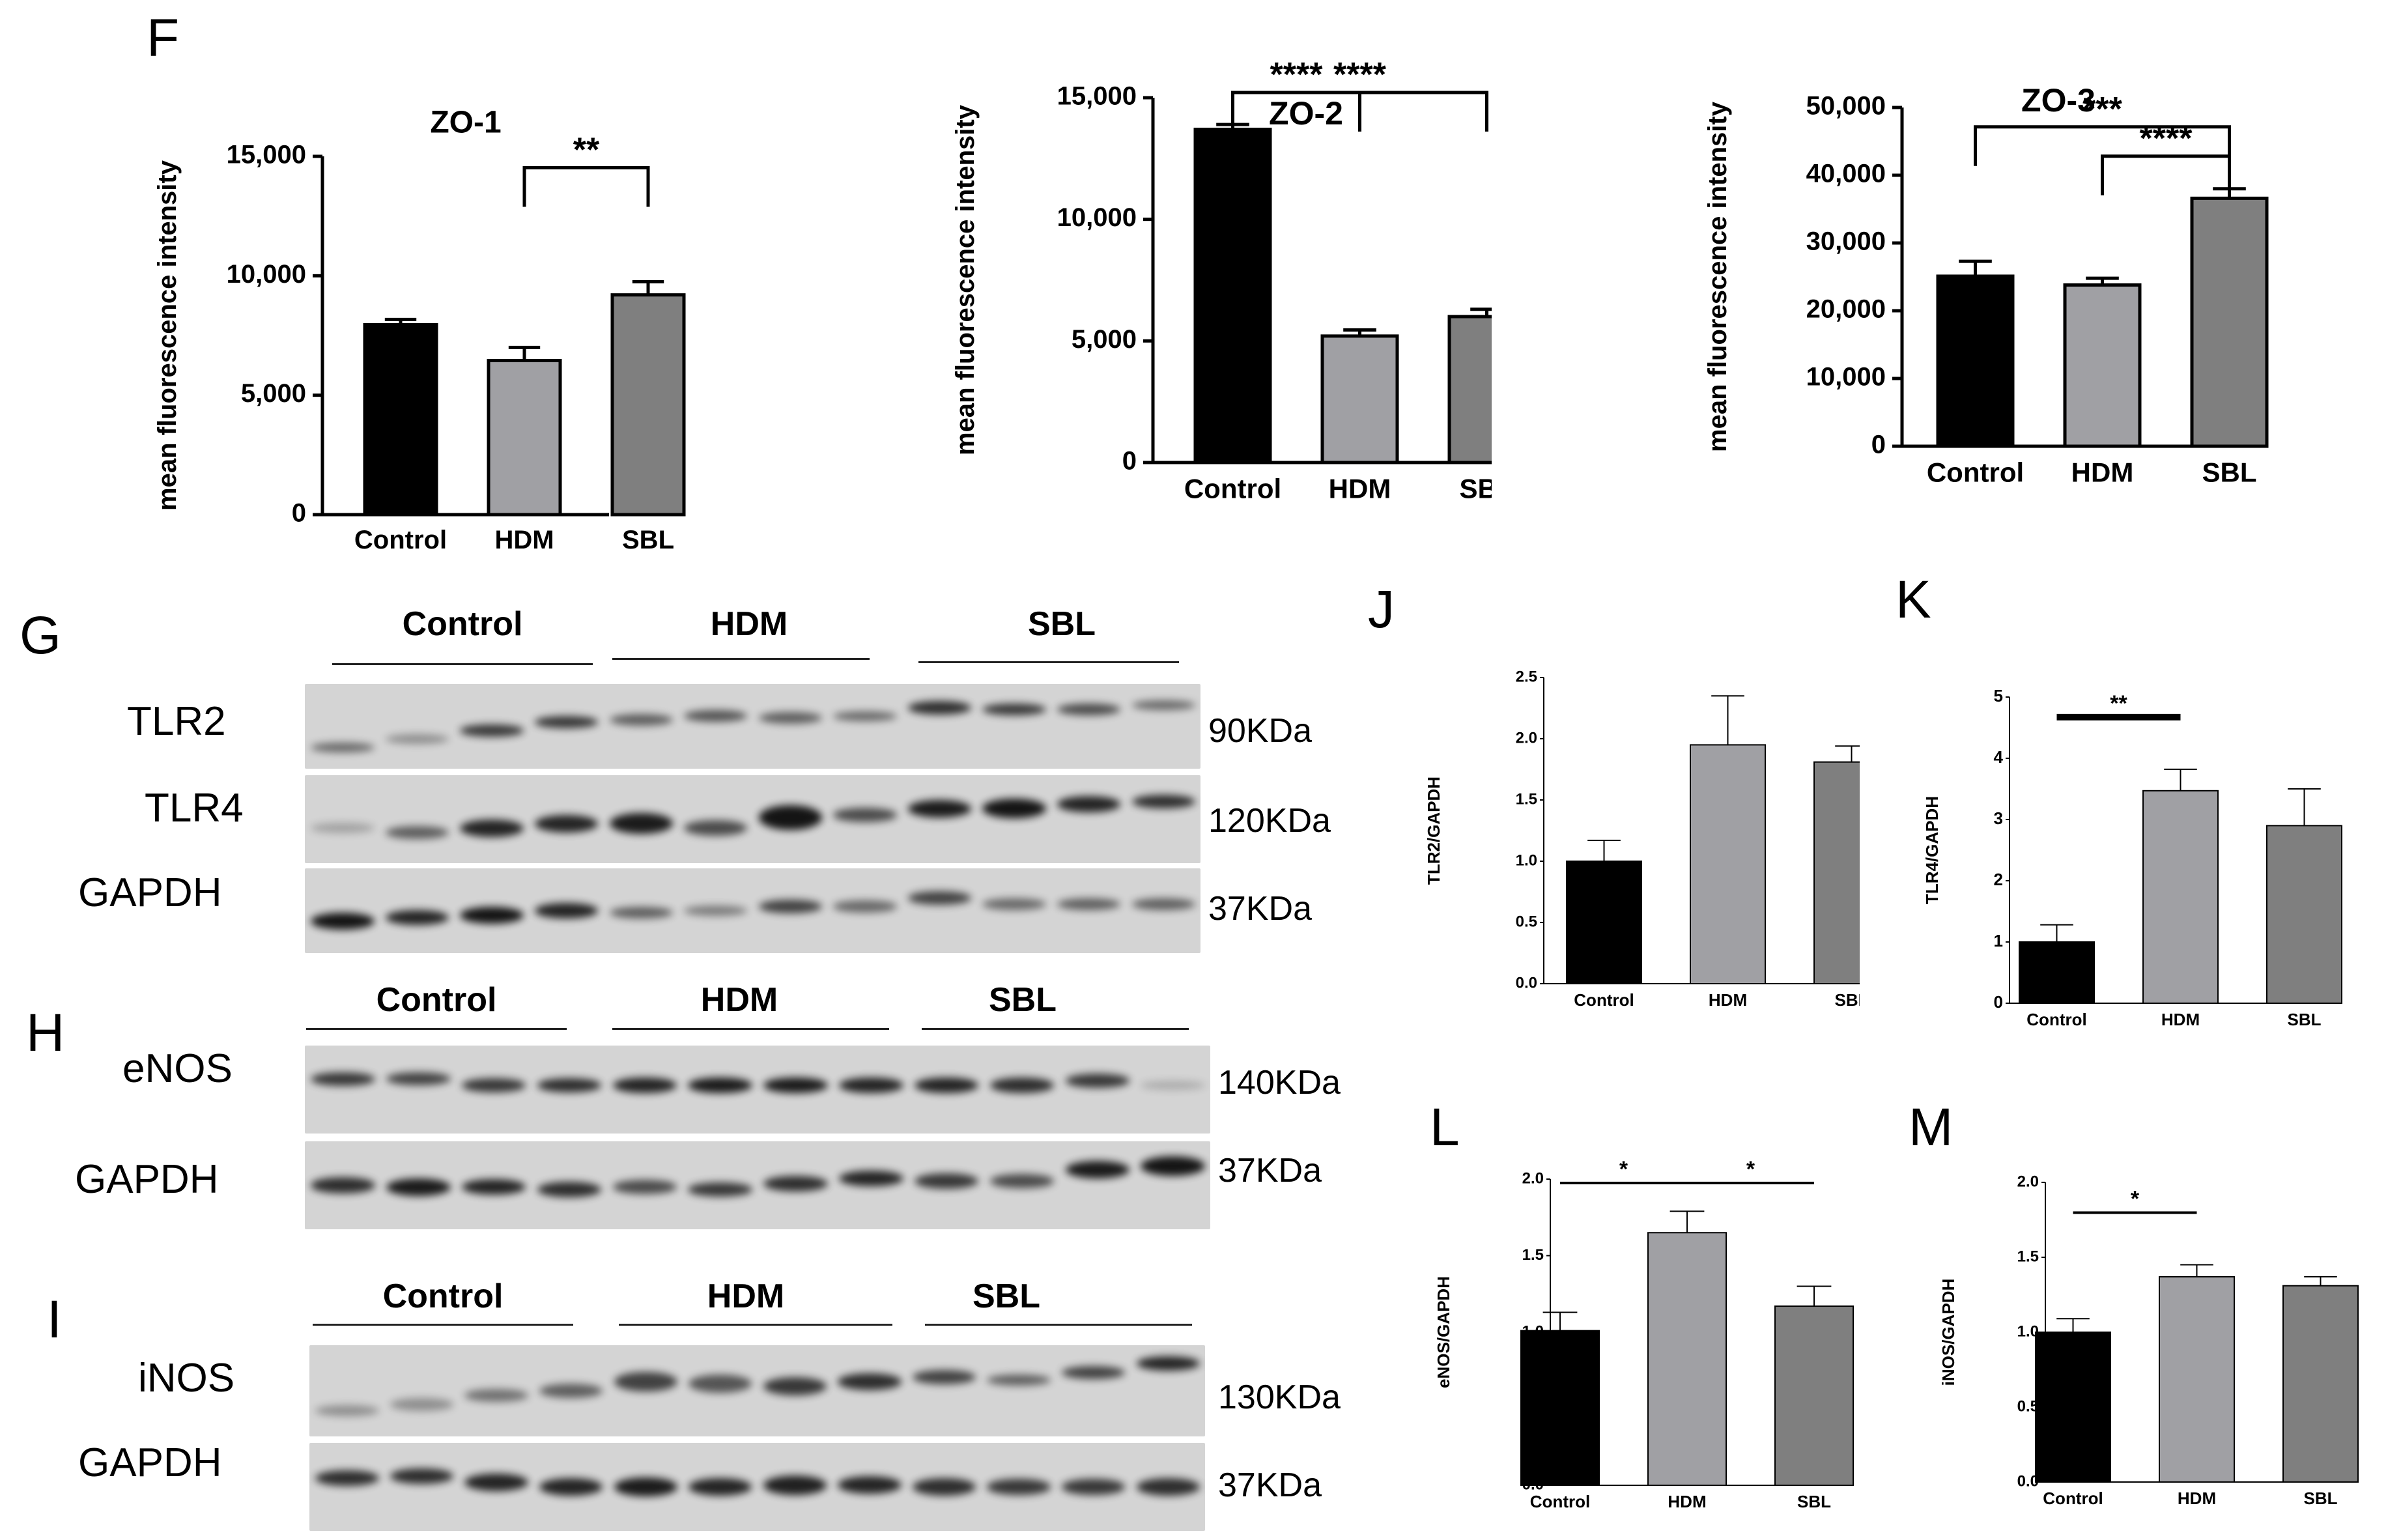 Image resolution: width=2401 pixels, height=1540 pixels. What do you see at coordinates (1932, 850) in the screenshot?
I see `y-axis-label: TLR4/GAPDH` at bounding box center [1932, 850].